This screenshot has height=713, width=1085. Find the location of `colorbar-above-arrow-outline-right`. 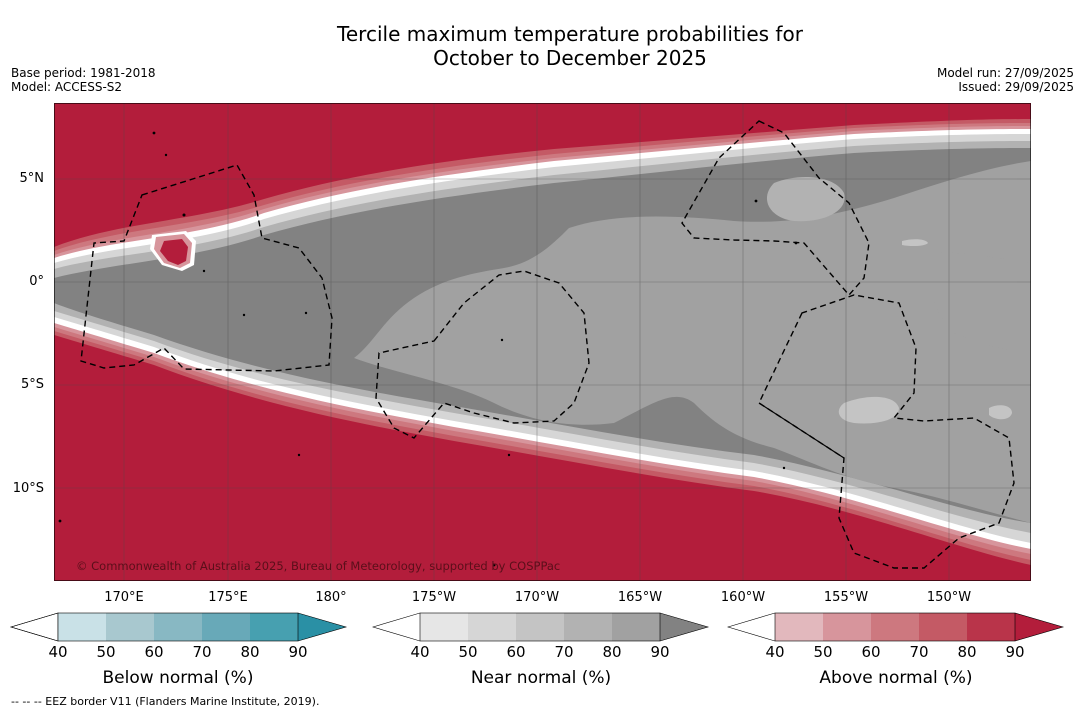

colorbar-above-arrow-outline-right is located at coordinates (1039, 627).